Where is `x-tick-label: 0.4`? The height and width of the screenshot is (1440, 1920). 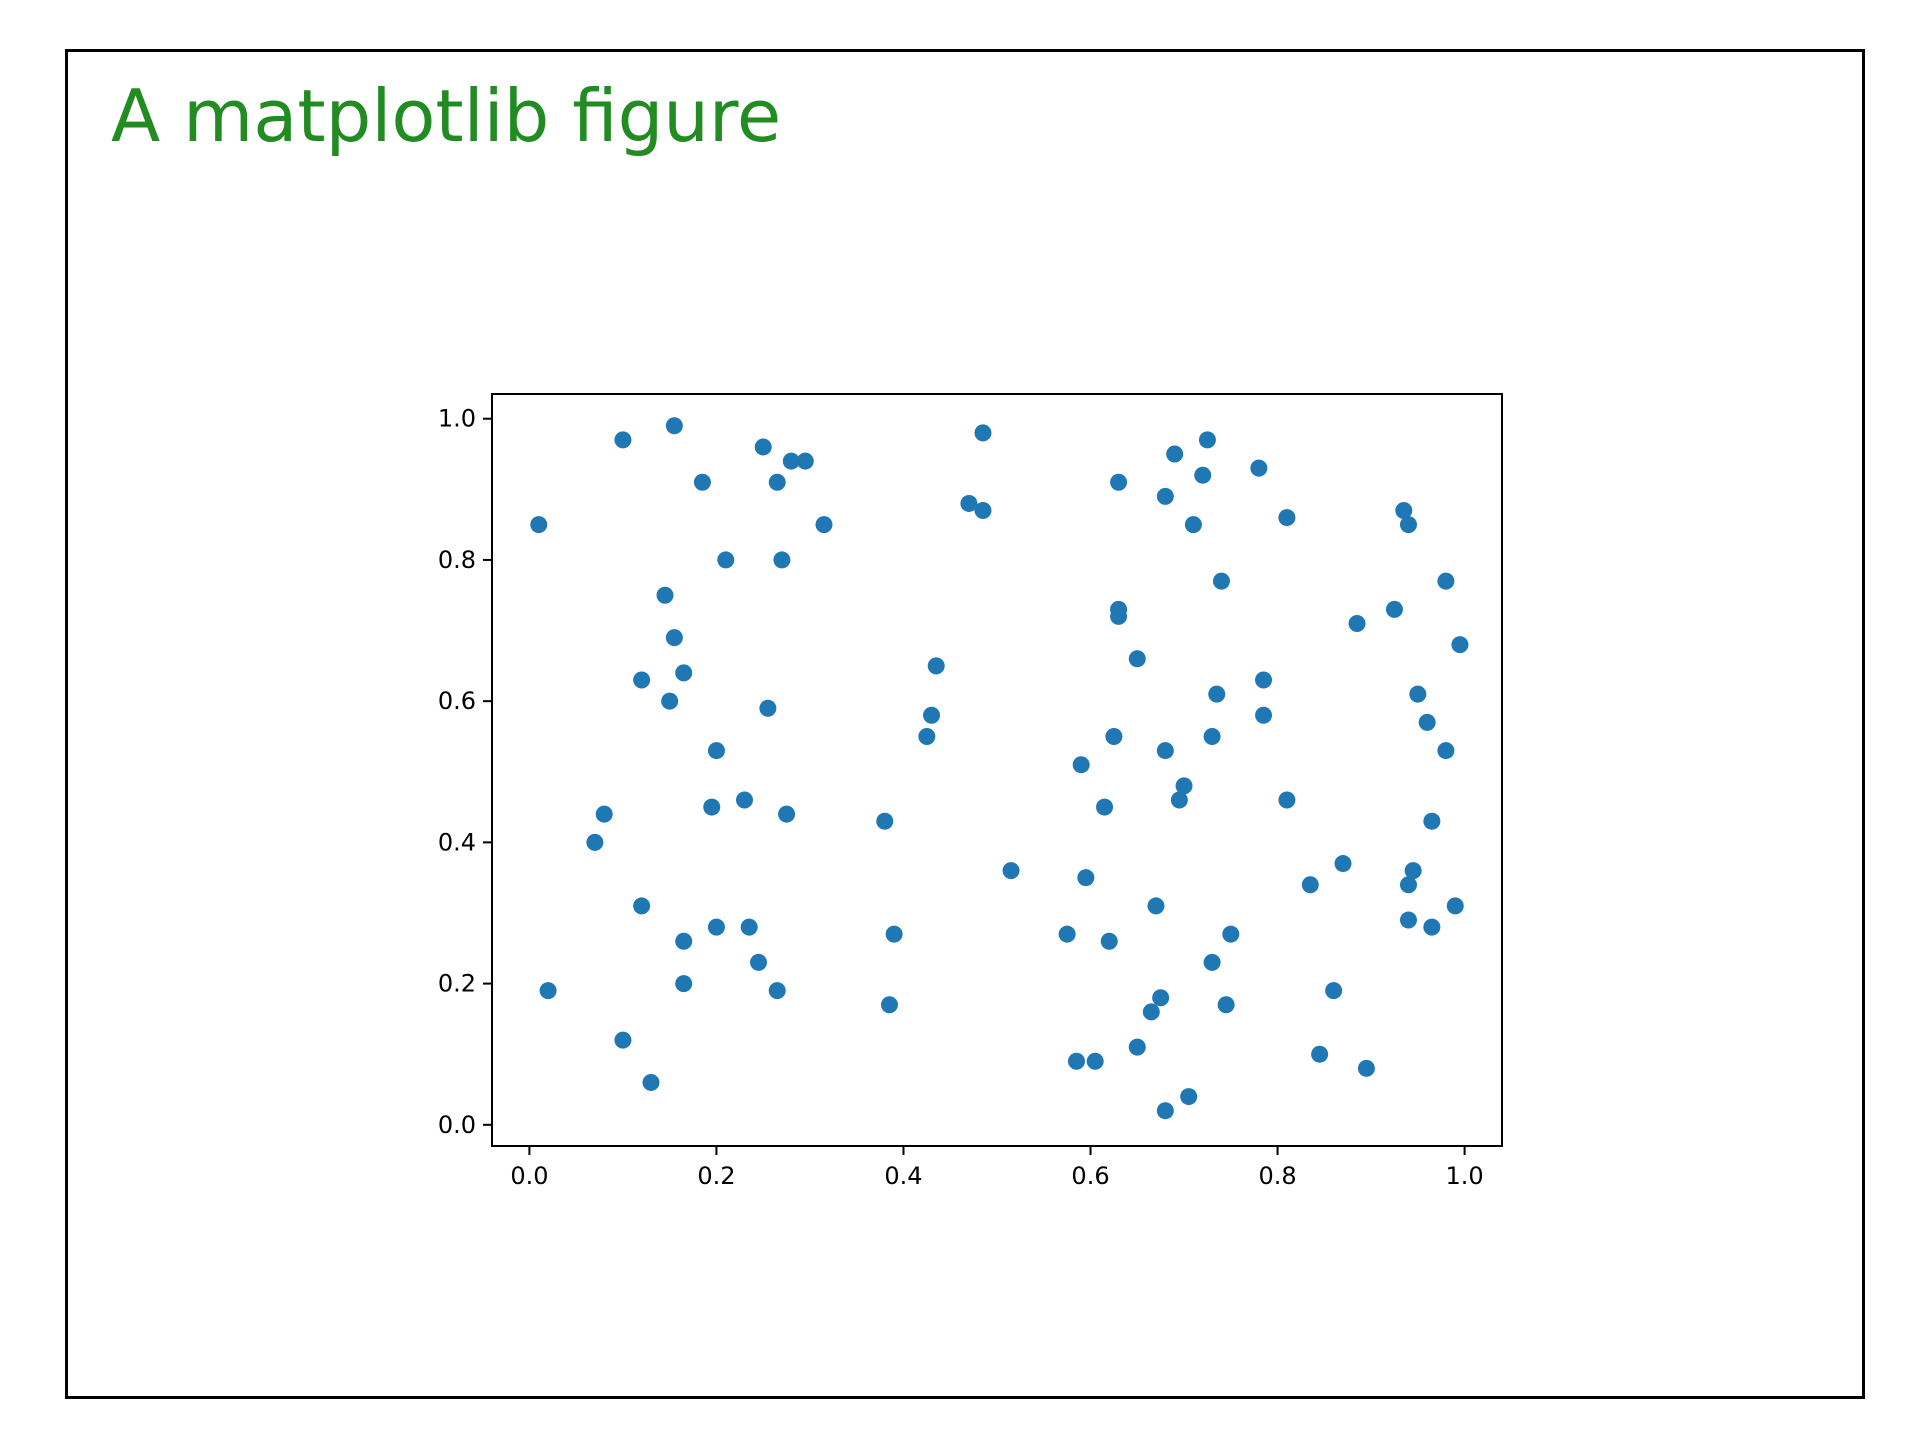
x-tick-label: 0.4 is located at coordinates (903, 1176).